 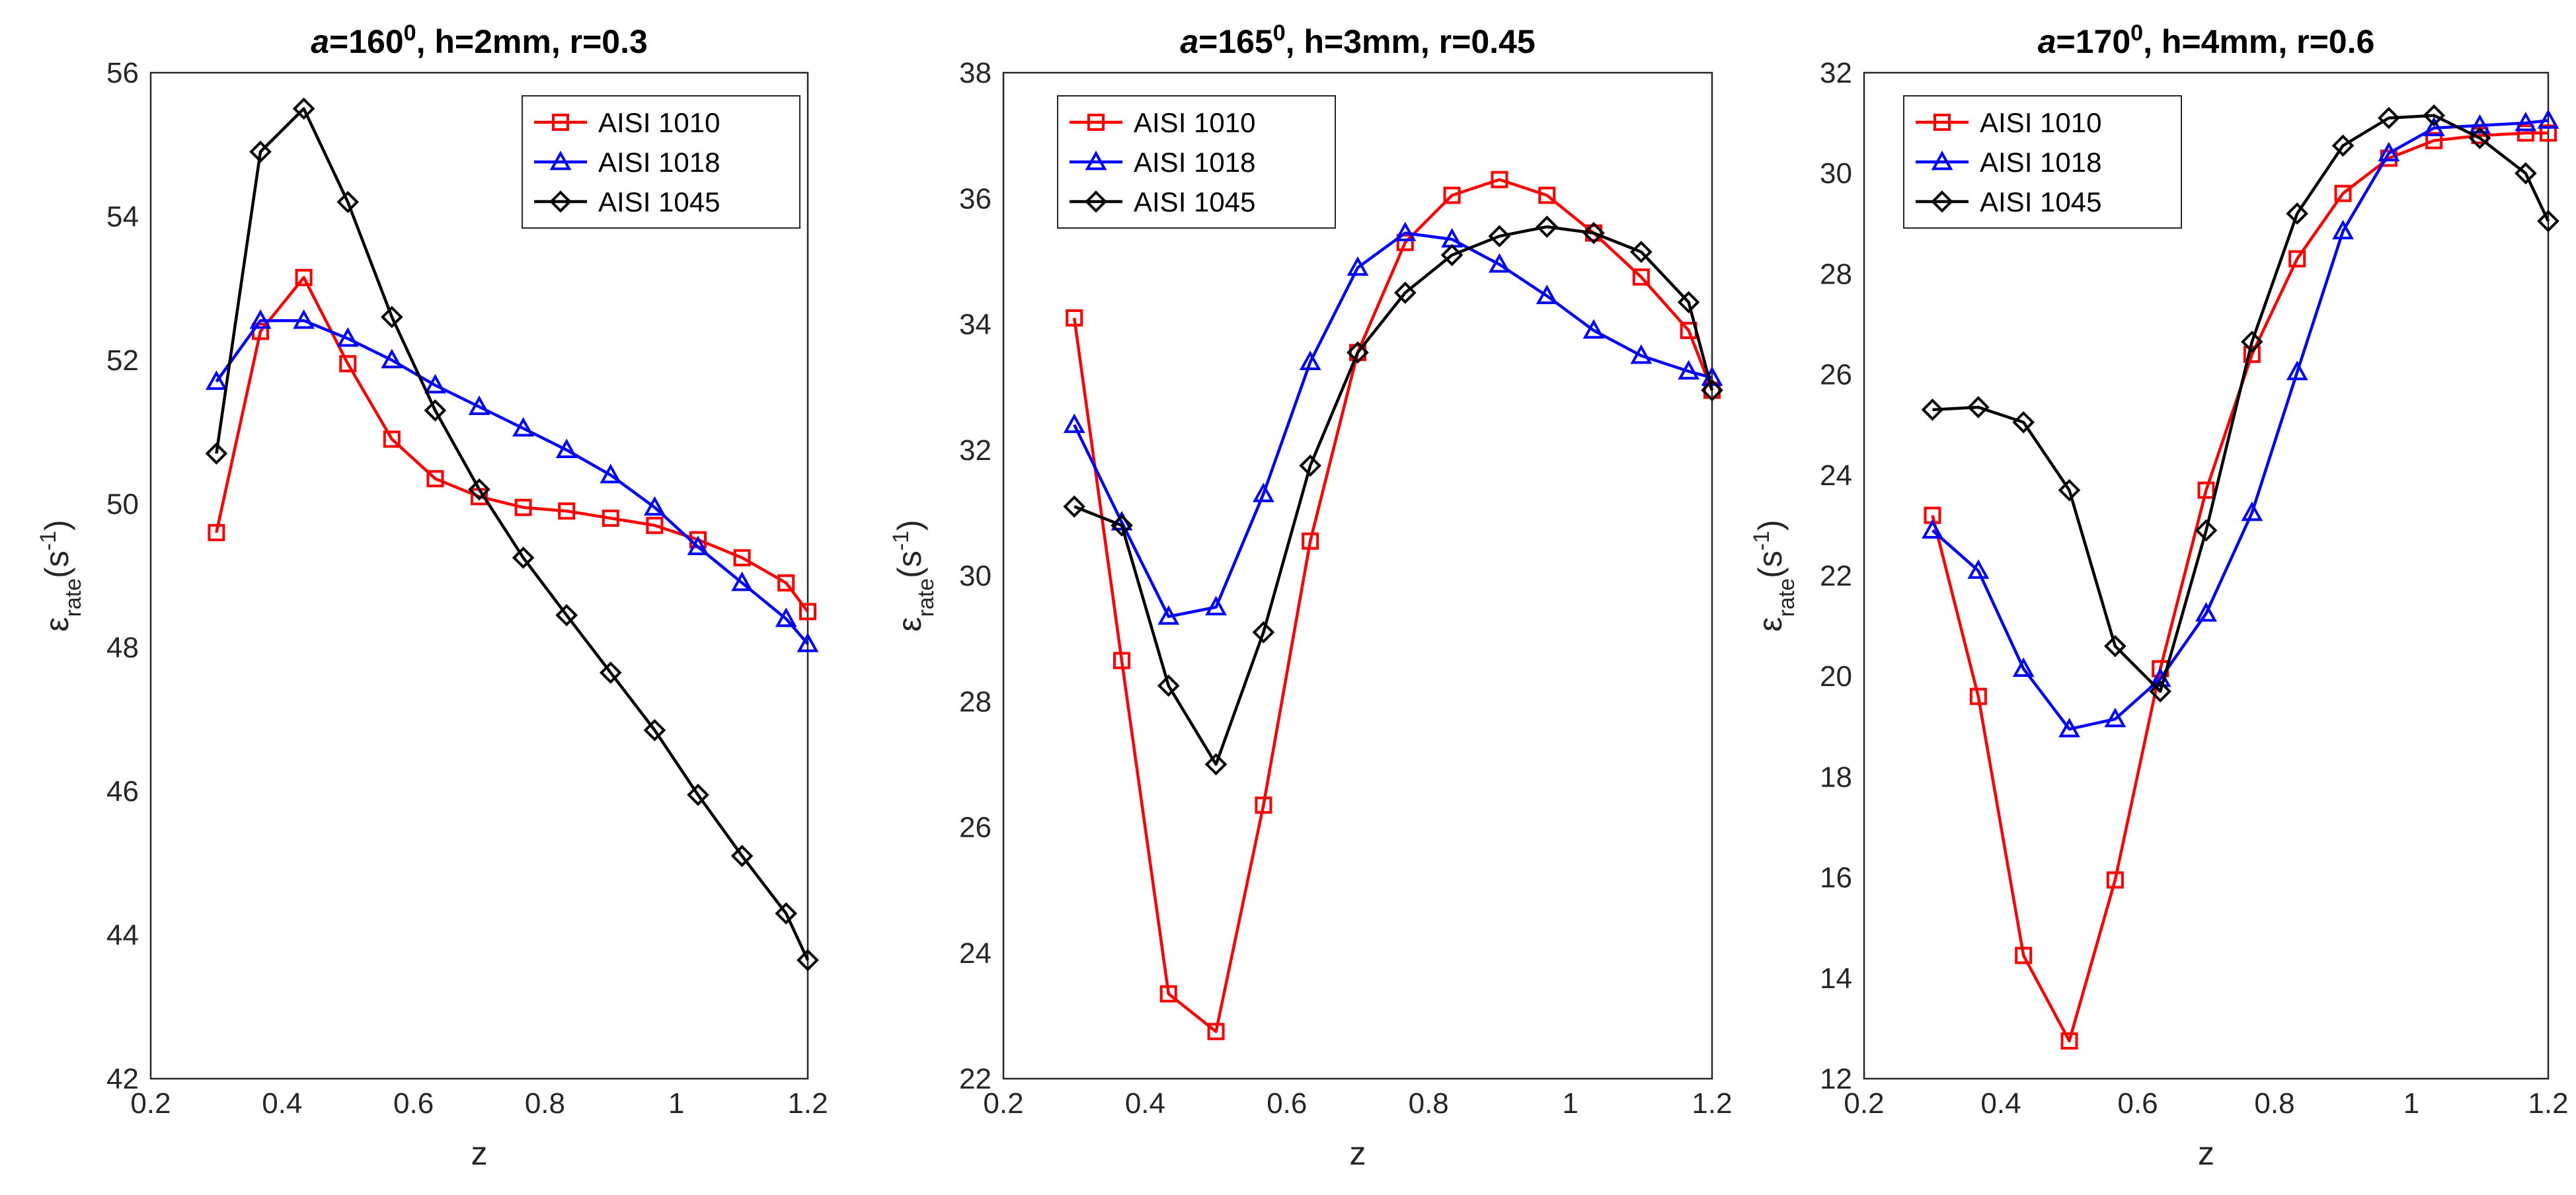 What do you see at coordinates (975, 325) in the screenshot?
I see `y-tick-label: 34` at bounding box center [975, 325].